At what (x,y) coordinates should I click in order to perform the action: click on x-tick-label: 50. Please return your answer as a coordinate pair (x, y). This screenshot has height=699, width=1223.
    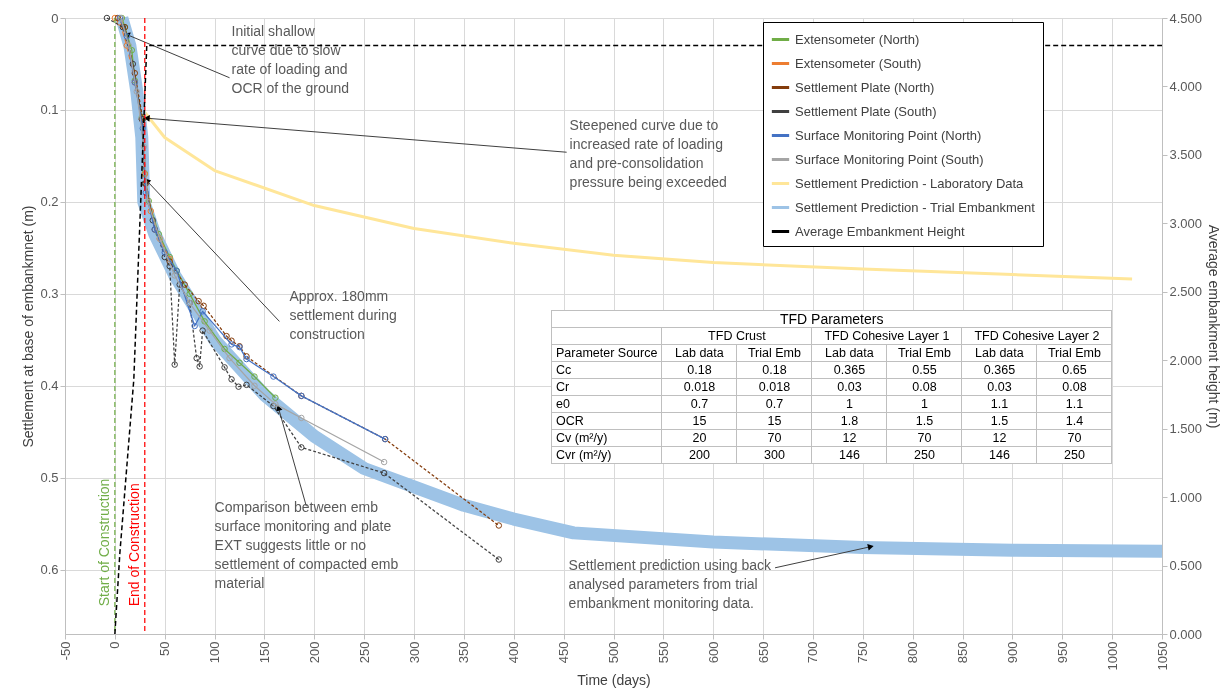
    Looking at the image, I should click on (165, 648).